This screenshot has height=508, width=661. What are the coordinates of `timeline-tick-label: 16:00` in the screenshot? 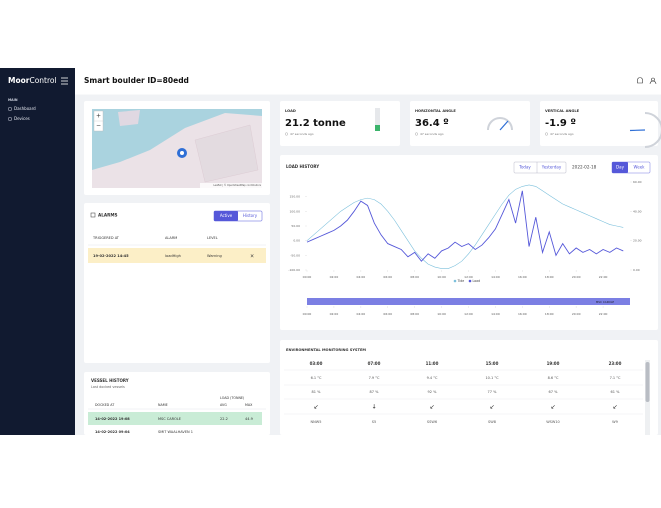 It's located at (522, 314).